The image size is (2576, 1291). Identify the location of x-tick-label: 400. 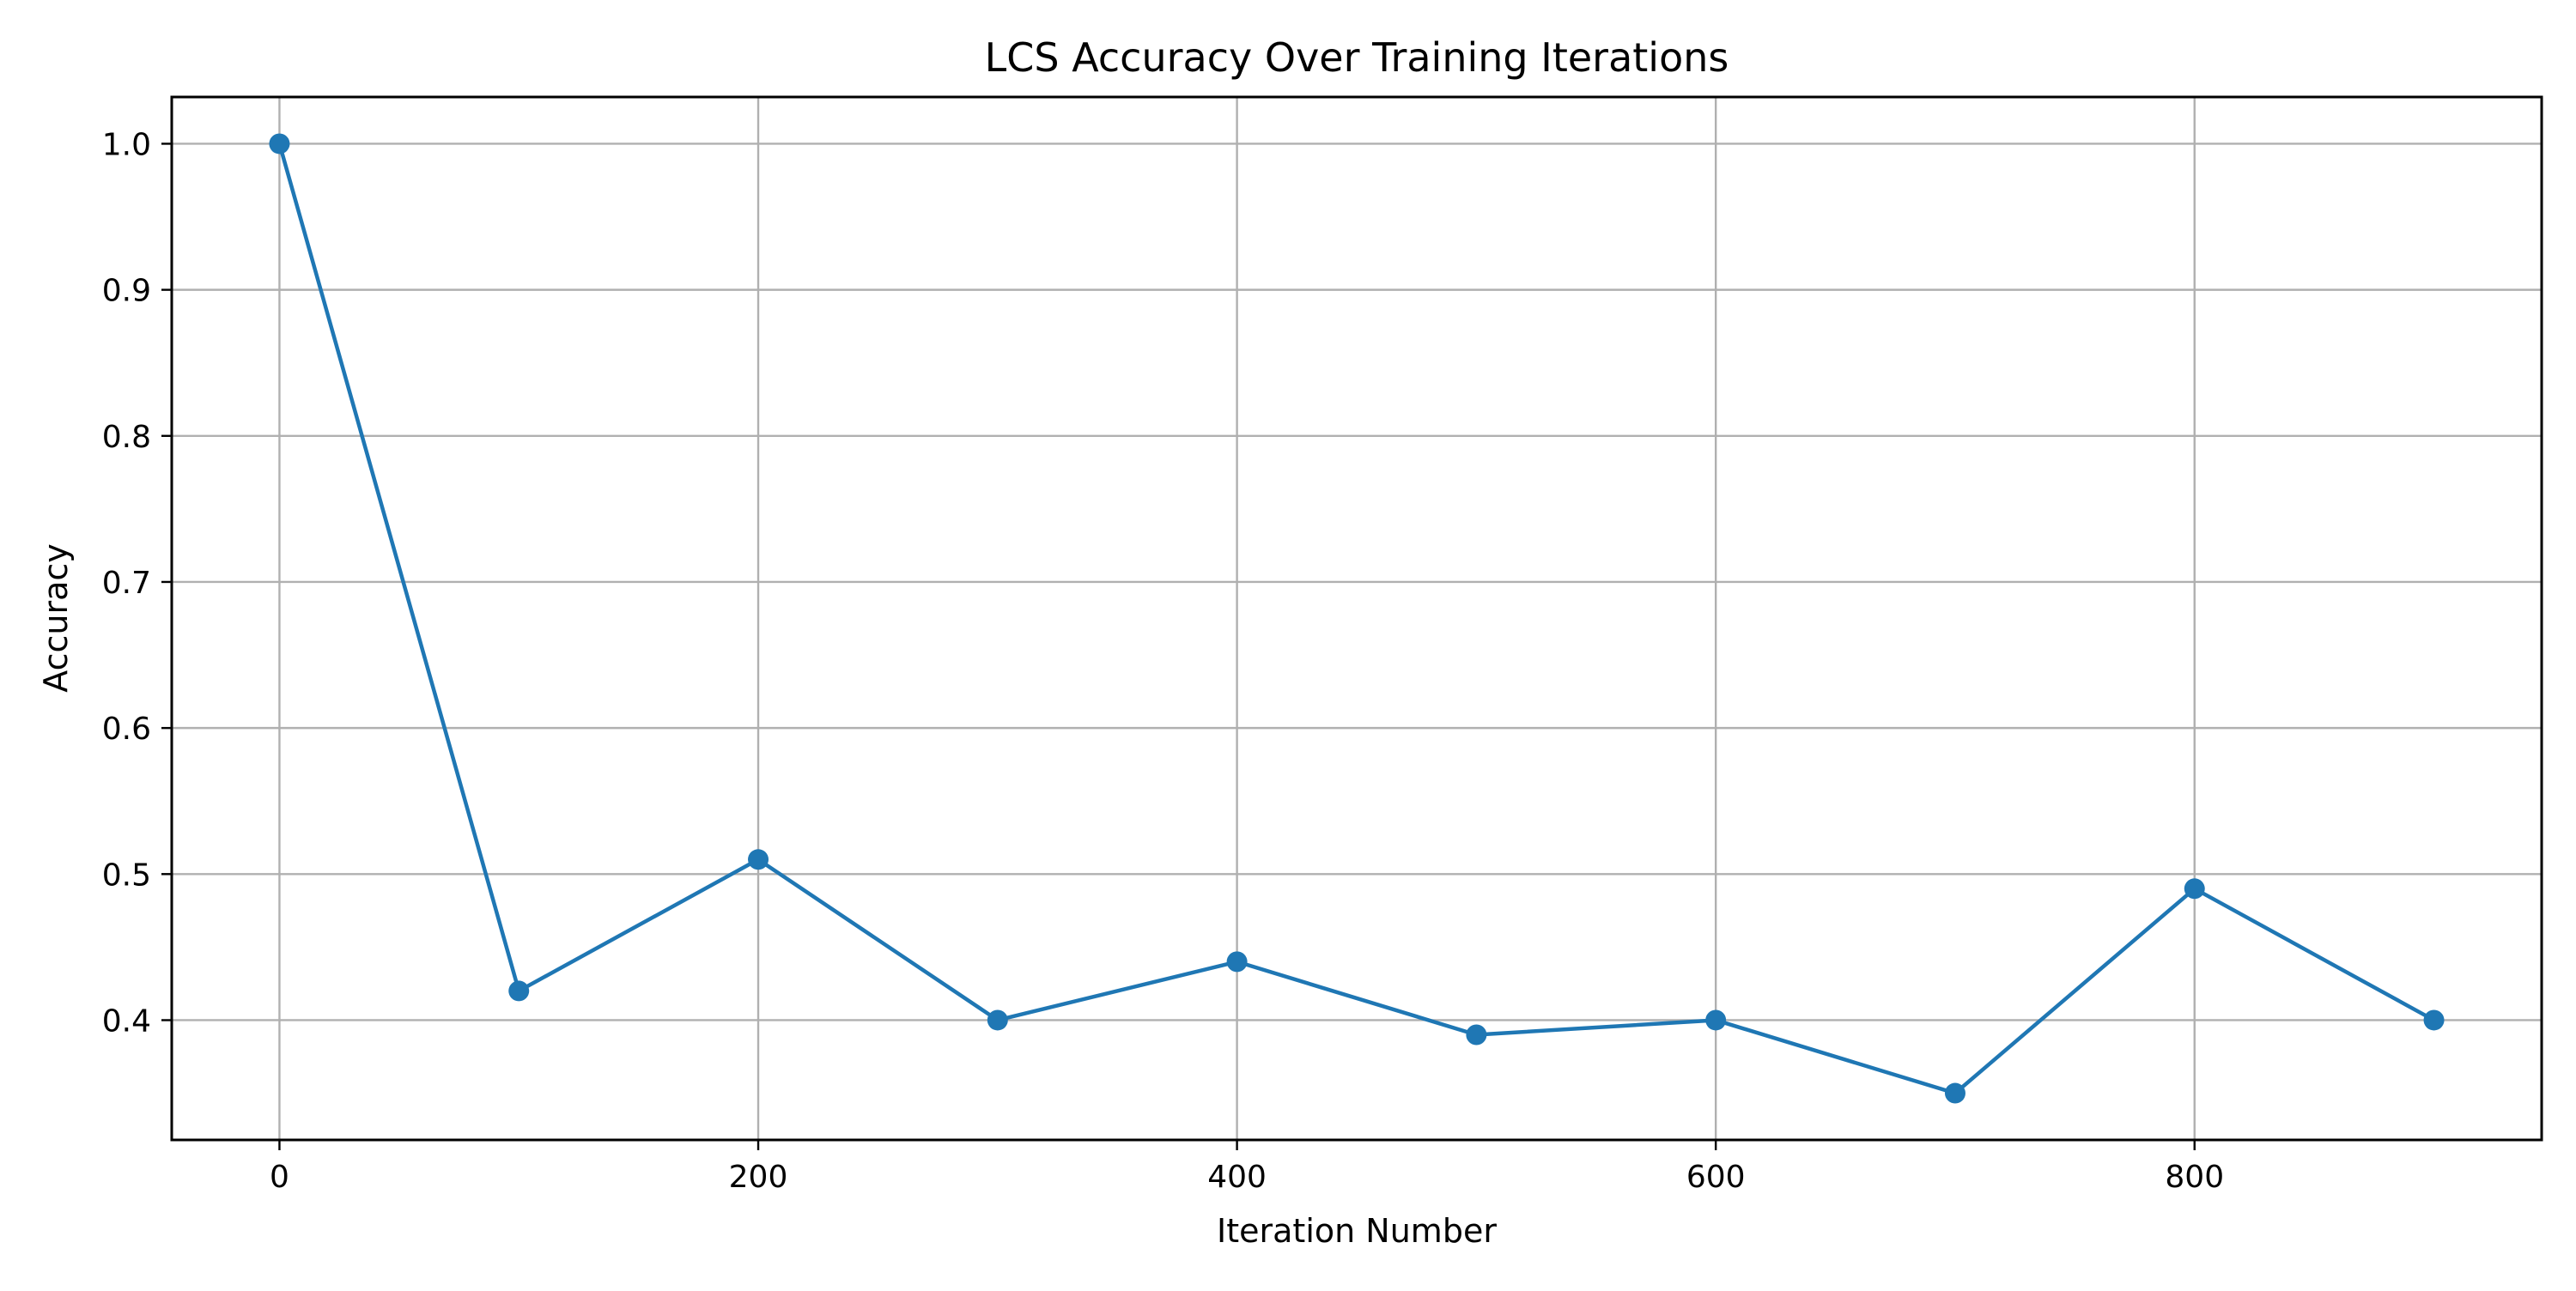
(1237, 1178).